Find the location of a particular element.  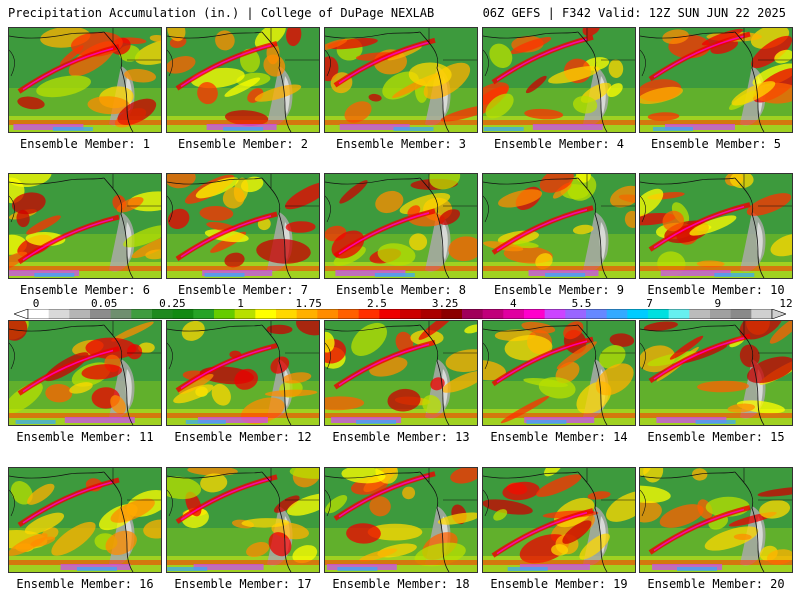

ensemble-member-panel: Ensemble Member: 20 is located at coordinates (716, 538).